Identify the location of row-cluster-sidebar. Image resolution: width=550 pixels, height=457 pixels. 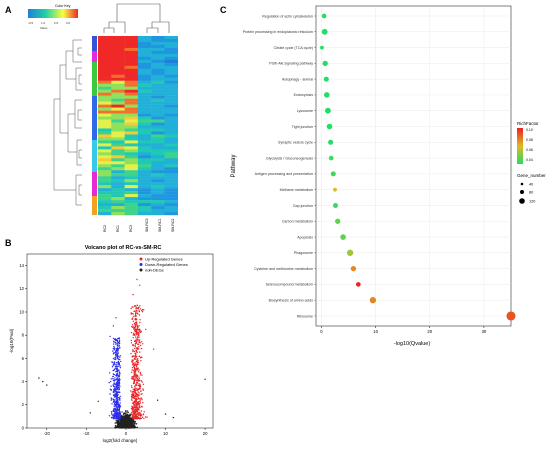
(94, 125).